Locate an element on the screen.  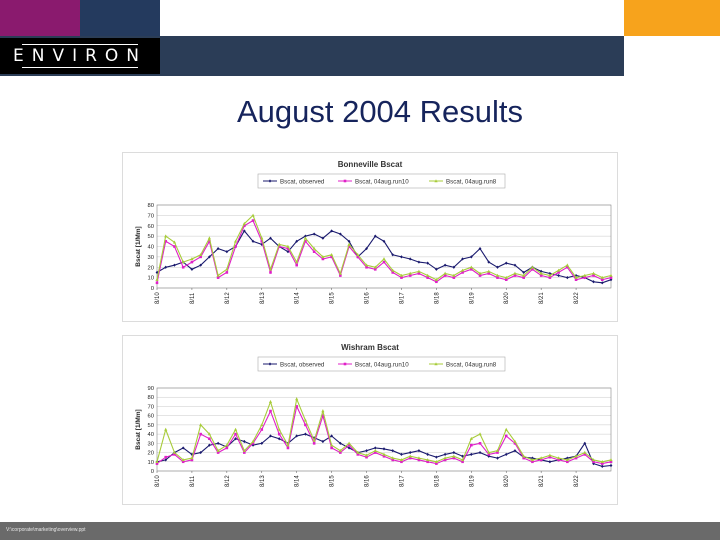
legend-marker is located at coordinates (436, 181).